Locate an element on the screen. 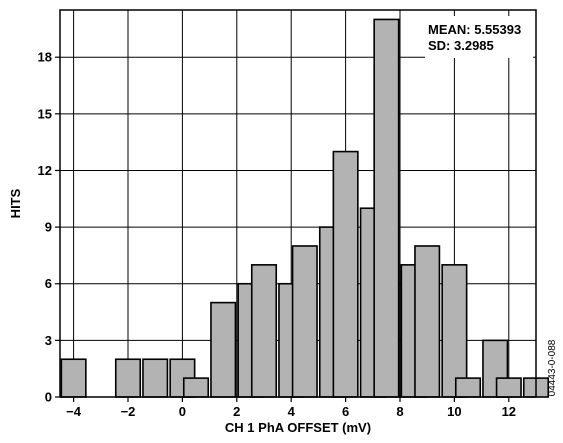 This screenshot has width=563, height=443. y-tick-label: 3 is located at coordinates (48, 340).